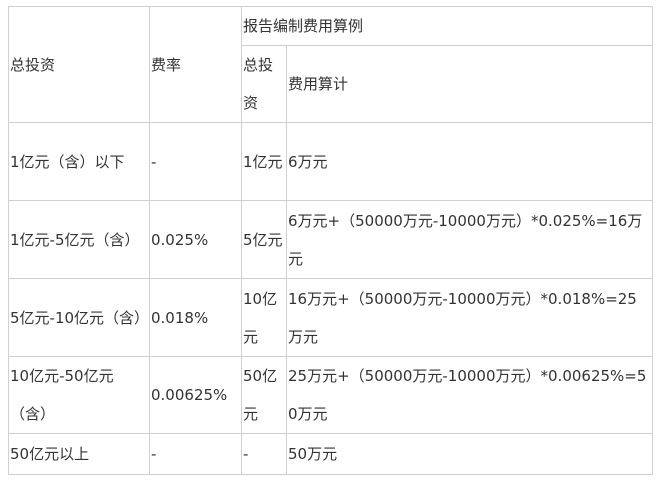 This screenshot has height=480, width=660. I want to click on calc-cell: 6万元+（50000万元-10000万元）*0.025%=16万元, so click(469, 239).